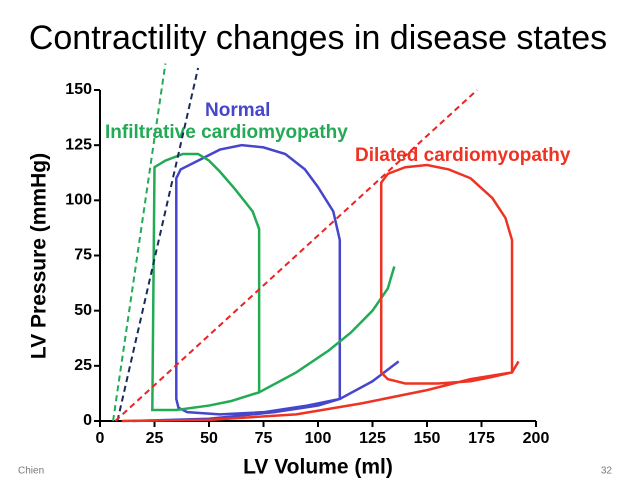 The image size is (636, 487). What do you see at coordinates (226, 132) in the screenshot?
I see `series-label: Infiltrative cardiomyopathy` at bounding box center [226, 132].